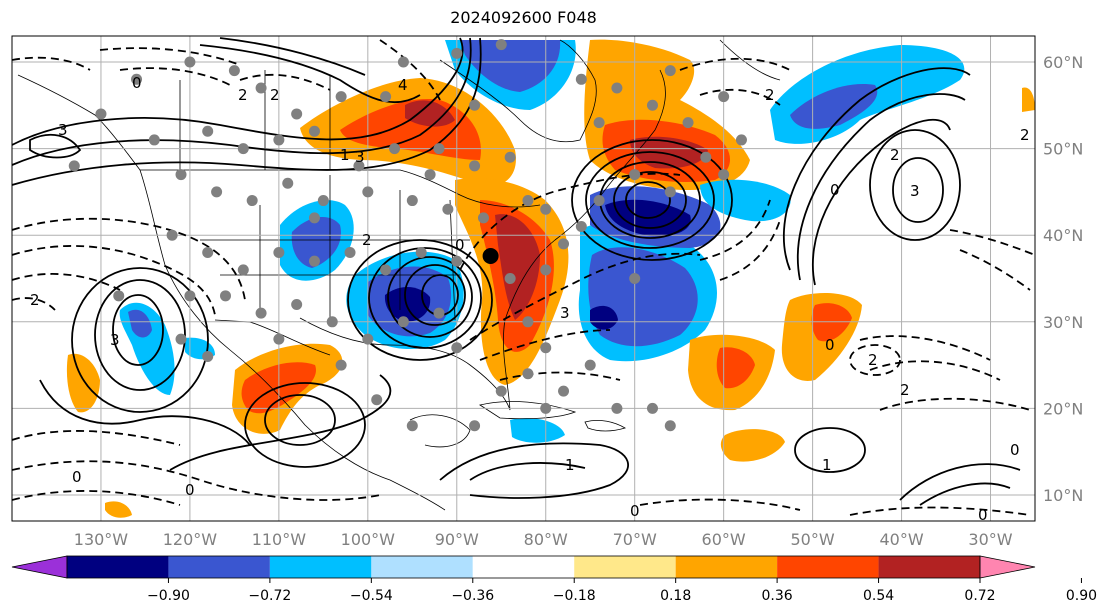 The width and height of the screenshot is (1105, 615). I want to click on coastline-greenland, so click(750, 60).